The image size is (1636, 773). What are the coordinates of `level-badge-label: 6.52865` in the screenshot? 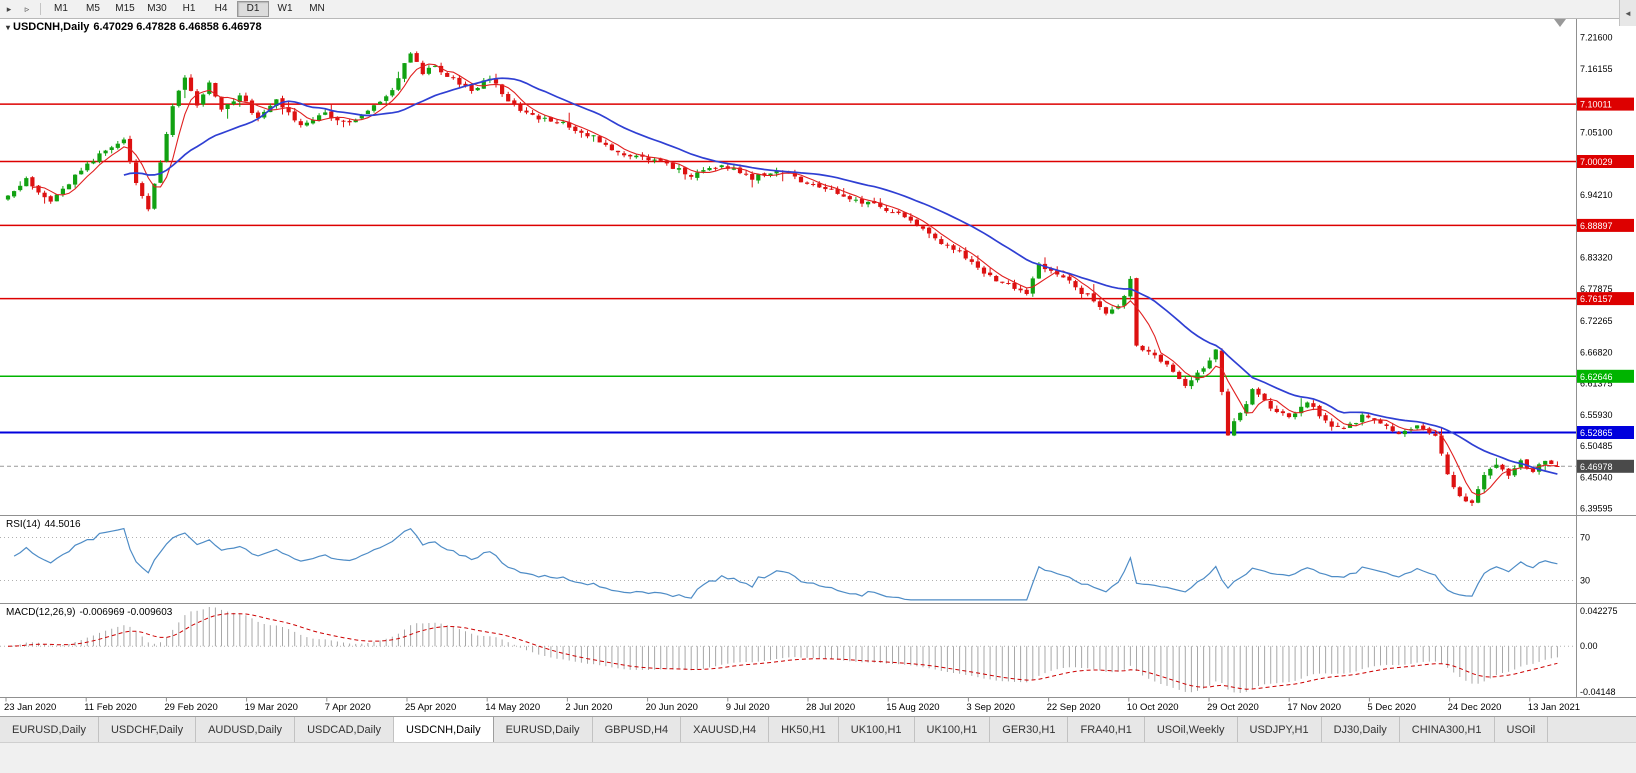 It's located at (1596, 433).